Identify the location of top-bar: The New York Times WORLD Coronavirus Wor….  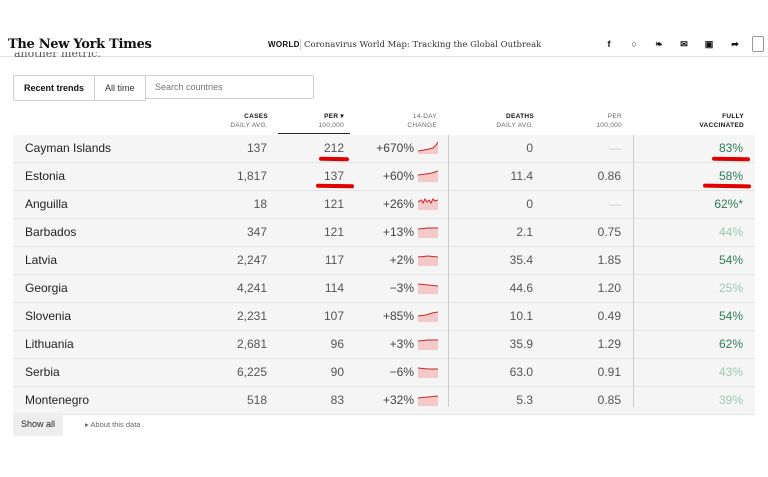
(384, 28).